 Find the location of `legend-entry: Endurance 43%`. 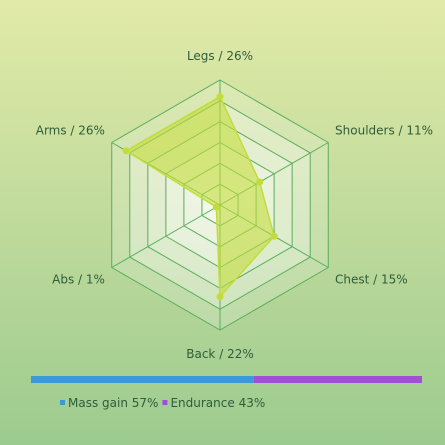

legend-entry: Endurance 43% is located at coordinates (217, 403).